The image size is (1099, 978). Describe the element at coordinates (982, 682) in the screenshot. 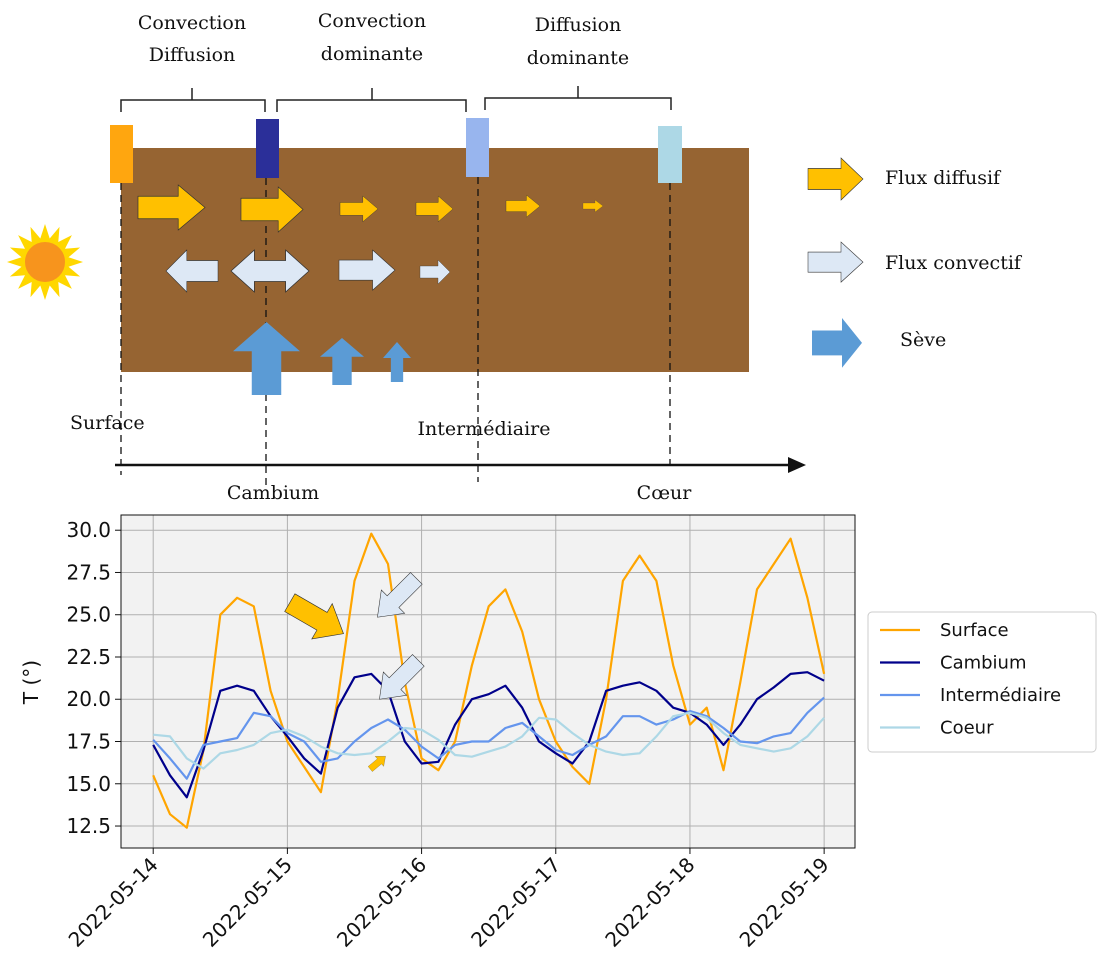

I see `legend-box` at that location.